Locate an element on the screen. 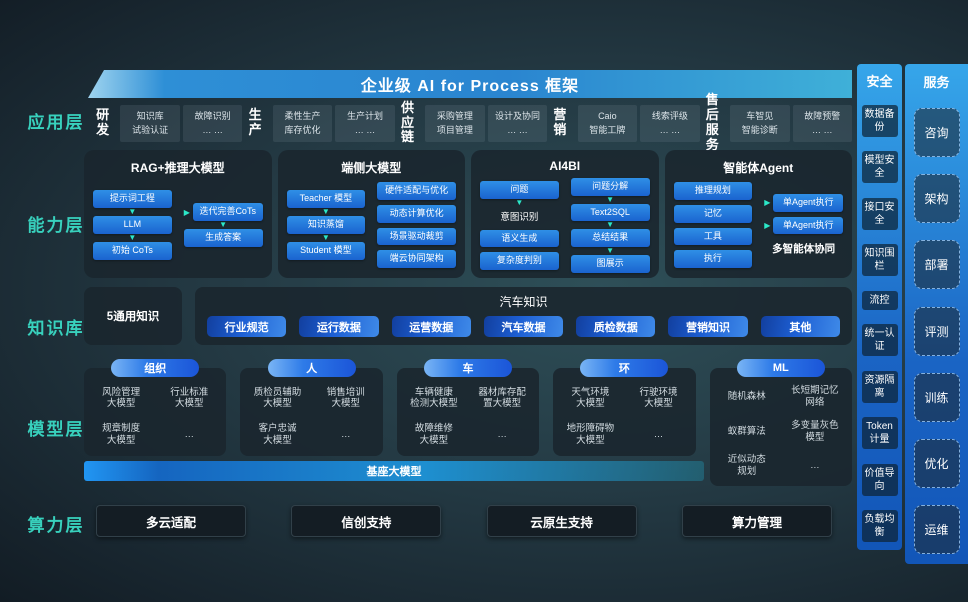 Image resolution: width=968 pixels, height=602 pixels. auto-knowledge-box: 汽车知识 行业规范 运行数据 运营数据 汽车数据 质检数据 营销知识 其他 is located at coordinates (523, 316).